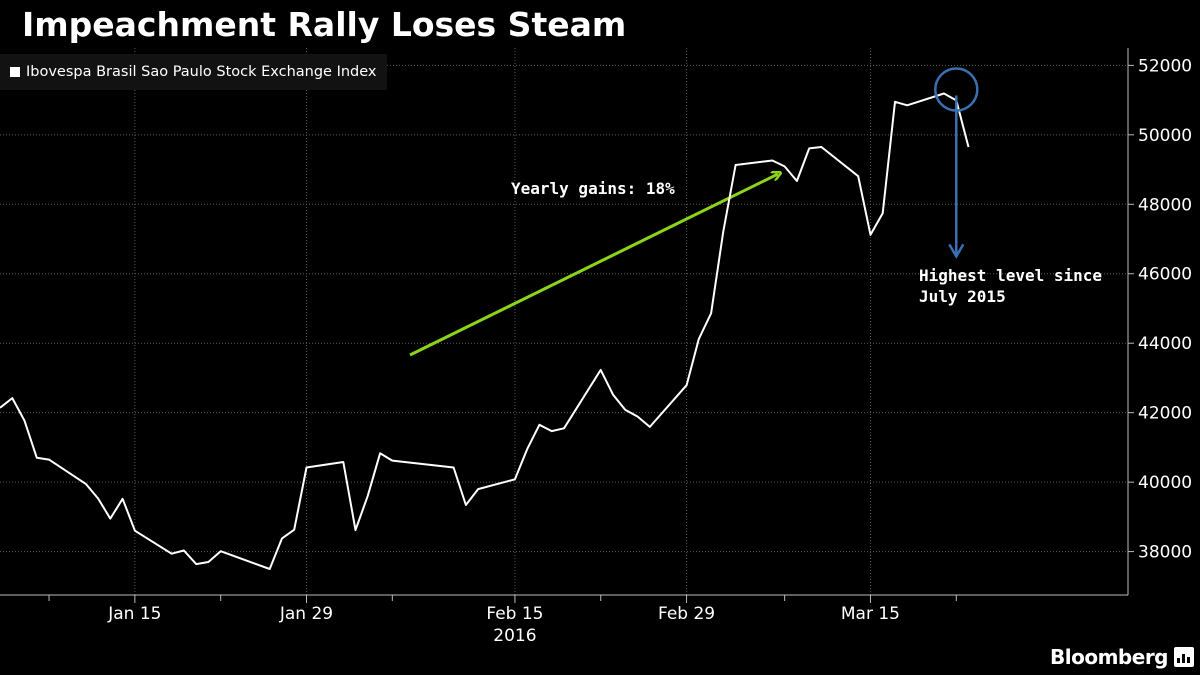 This screenshot has width=1200, height=675. What do you see at coordinates (956, 163) in the screenshot?
I see `markers` at bounding box center [956, 163].